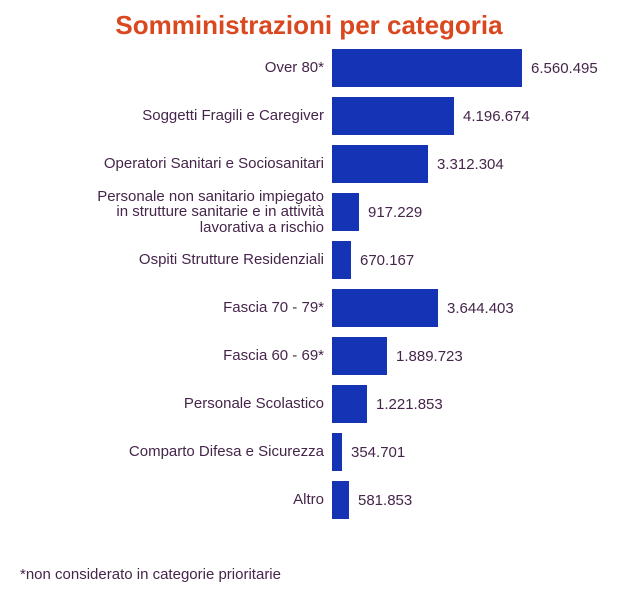 The image size is (618, 593). I want to click on bar-track: 6.560.495, so click(475, 68).